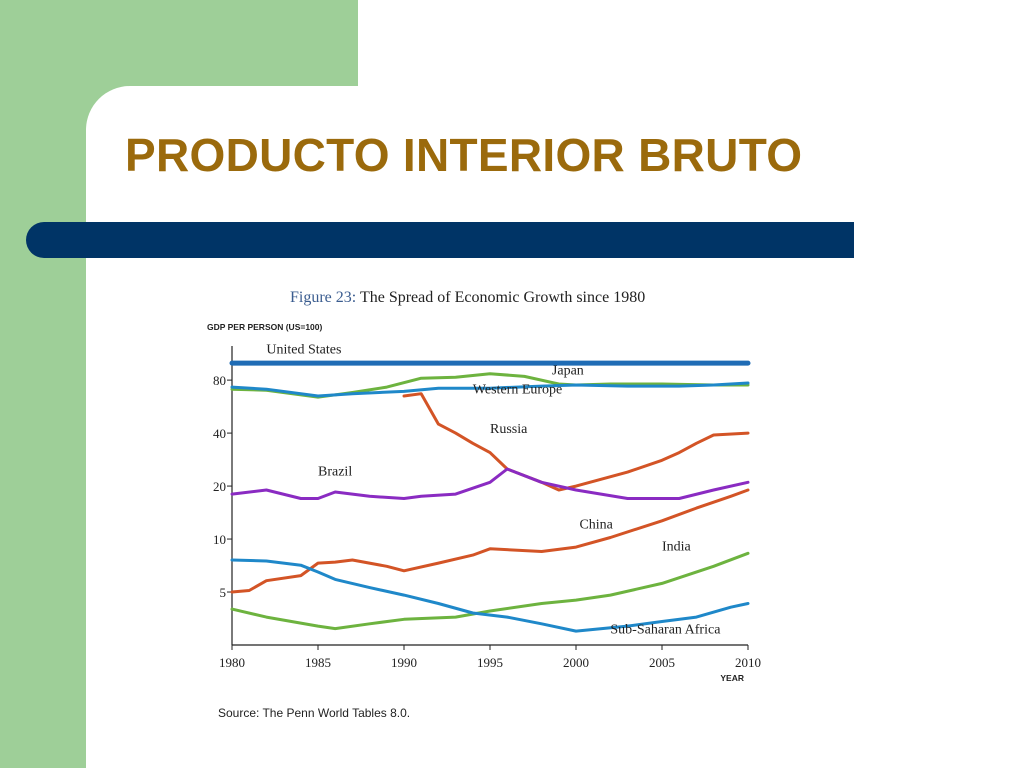 The width and height of the screenshot is (1024, 768). What do you see at coordinates (265, 327) in the screenshot?
I see `y-axis-title: GDP PER PERSON (US=100)` at bounding box center [265, 327].